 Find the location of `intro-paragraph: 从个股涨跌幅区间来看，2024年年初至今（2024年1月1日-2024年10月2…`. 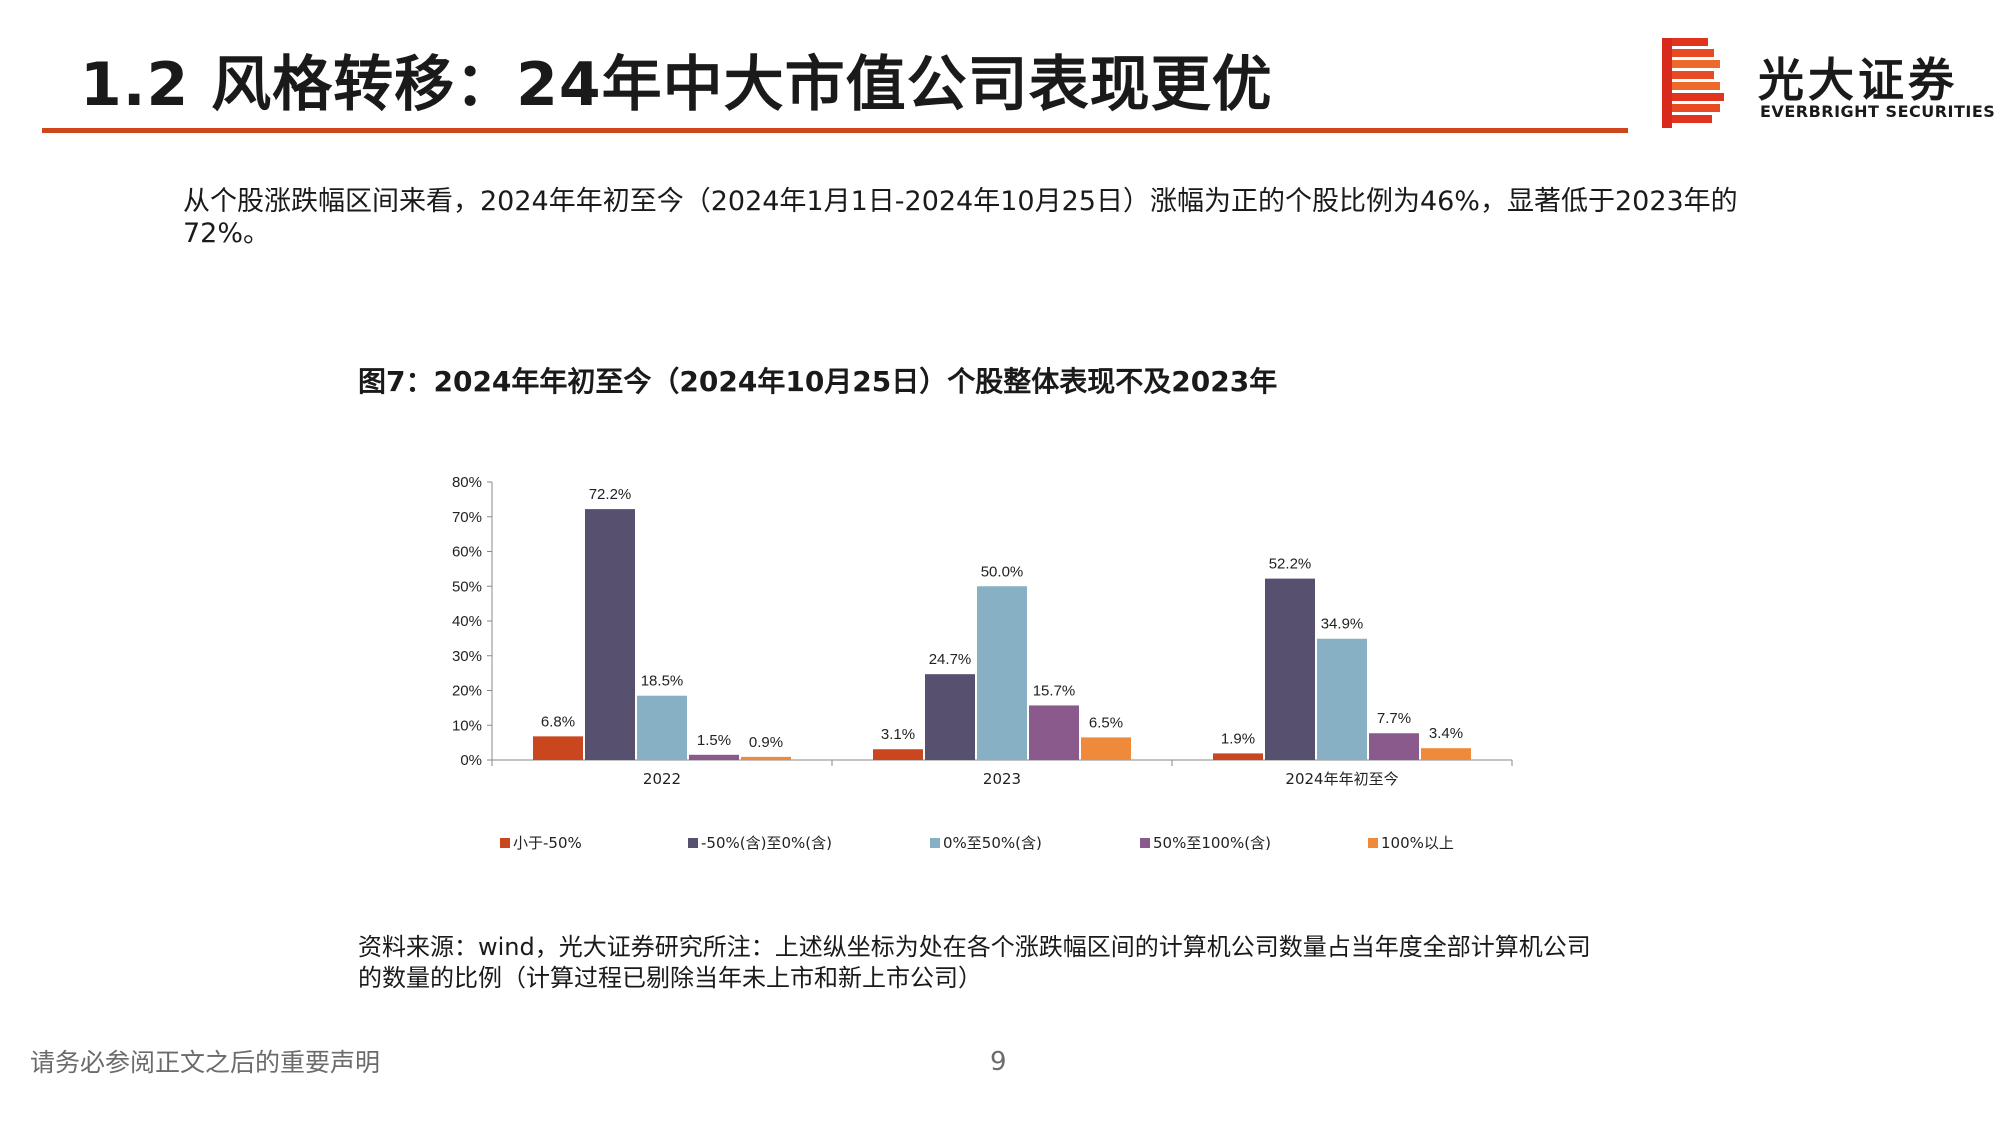

intro-paragraph: 从个股涨跌幅区间来看，2024年年初至今（2024年1月1日-2024年10月2… is located at coordinates (960, 217).